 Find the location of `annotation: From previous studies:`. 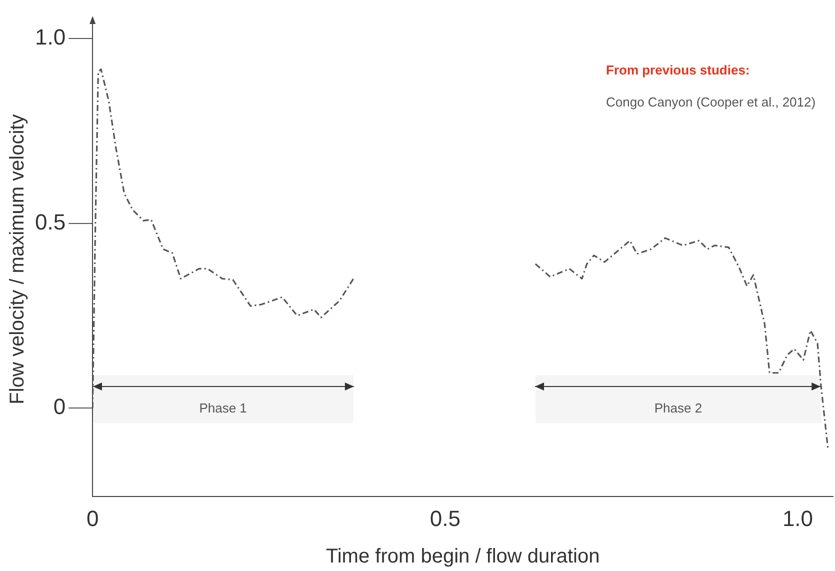

annotation: From previous studies: is located at coordinates (678, 70).